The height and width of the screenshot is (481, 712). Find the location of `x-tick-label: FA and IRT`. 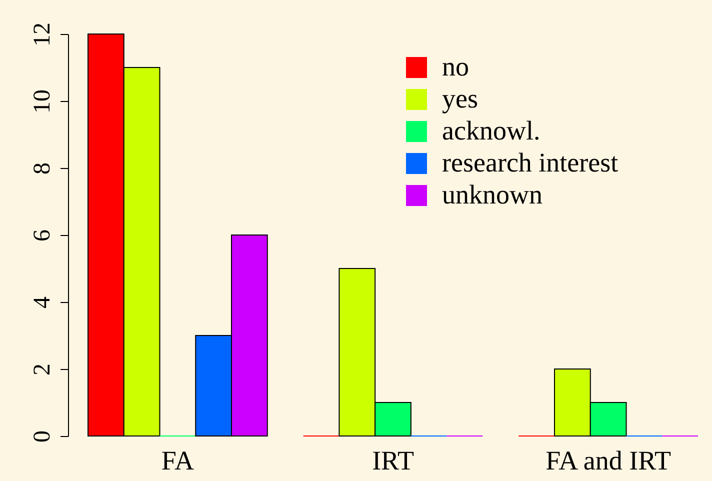

x-tick-label: FA and IRT is located at coordinates (609, 461).